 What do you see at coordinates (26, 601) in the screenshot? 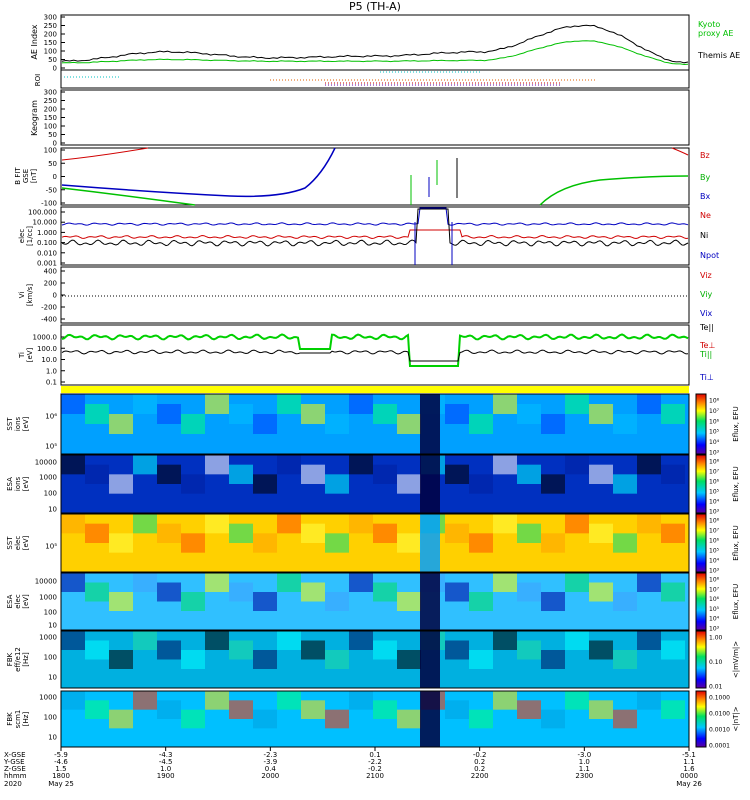
I see `esa-elec-ylabel-line-2: [eV]` at bounding box center [26, 601].